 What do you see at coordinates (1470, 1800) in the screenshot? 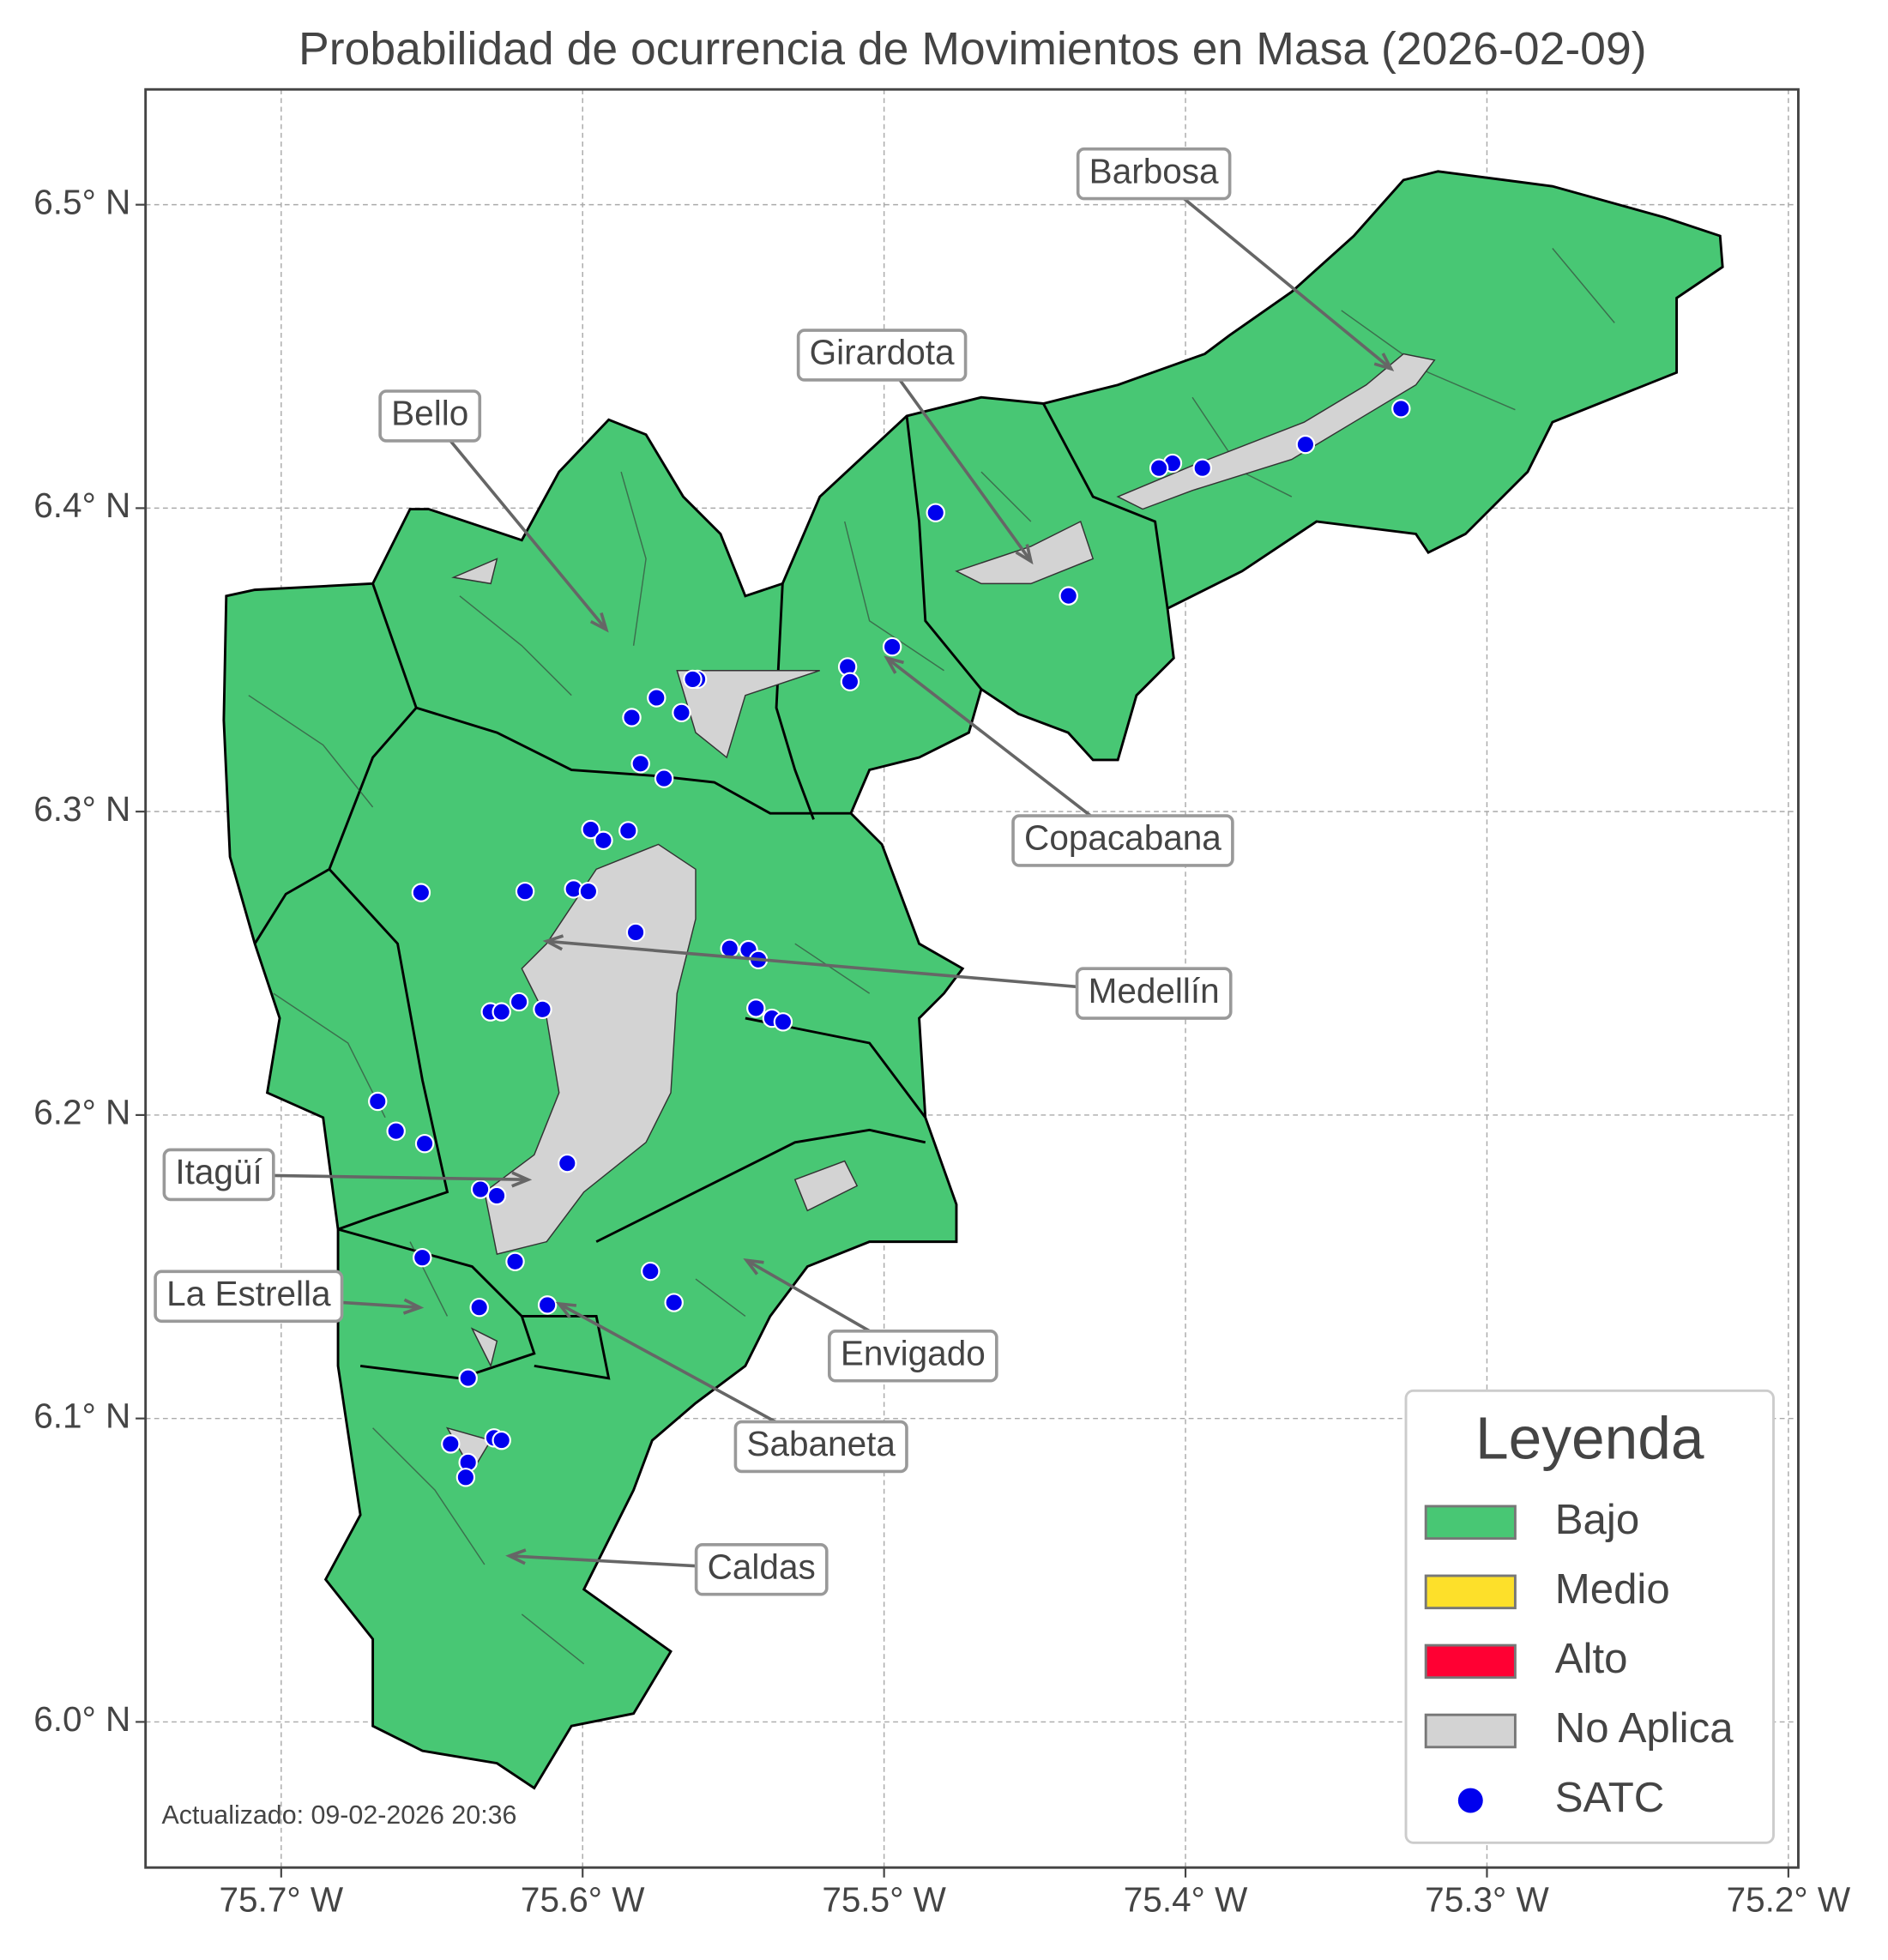
I see `legend-marker` at bounding box center [1470, 1800].